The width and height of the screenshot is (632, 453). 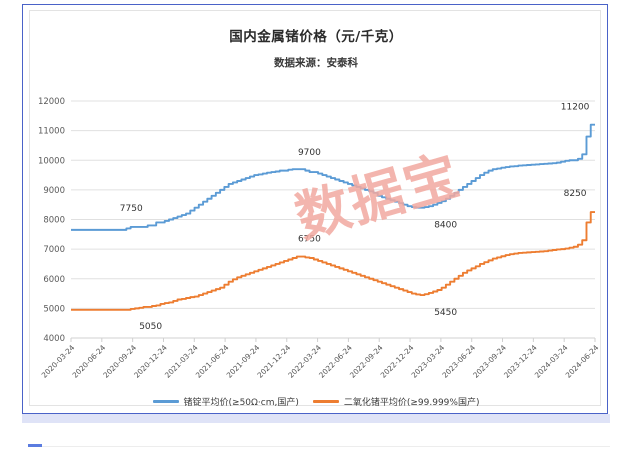 What do you see at coordinates (316, 418) in the screenshot?
I see `card-shadow` at bounding box center [316, 418].